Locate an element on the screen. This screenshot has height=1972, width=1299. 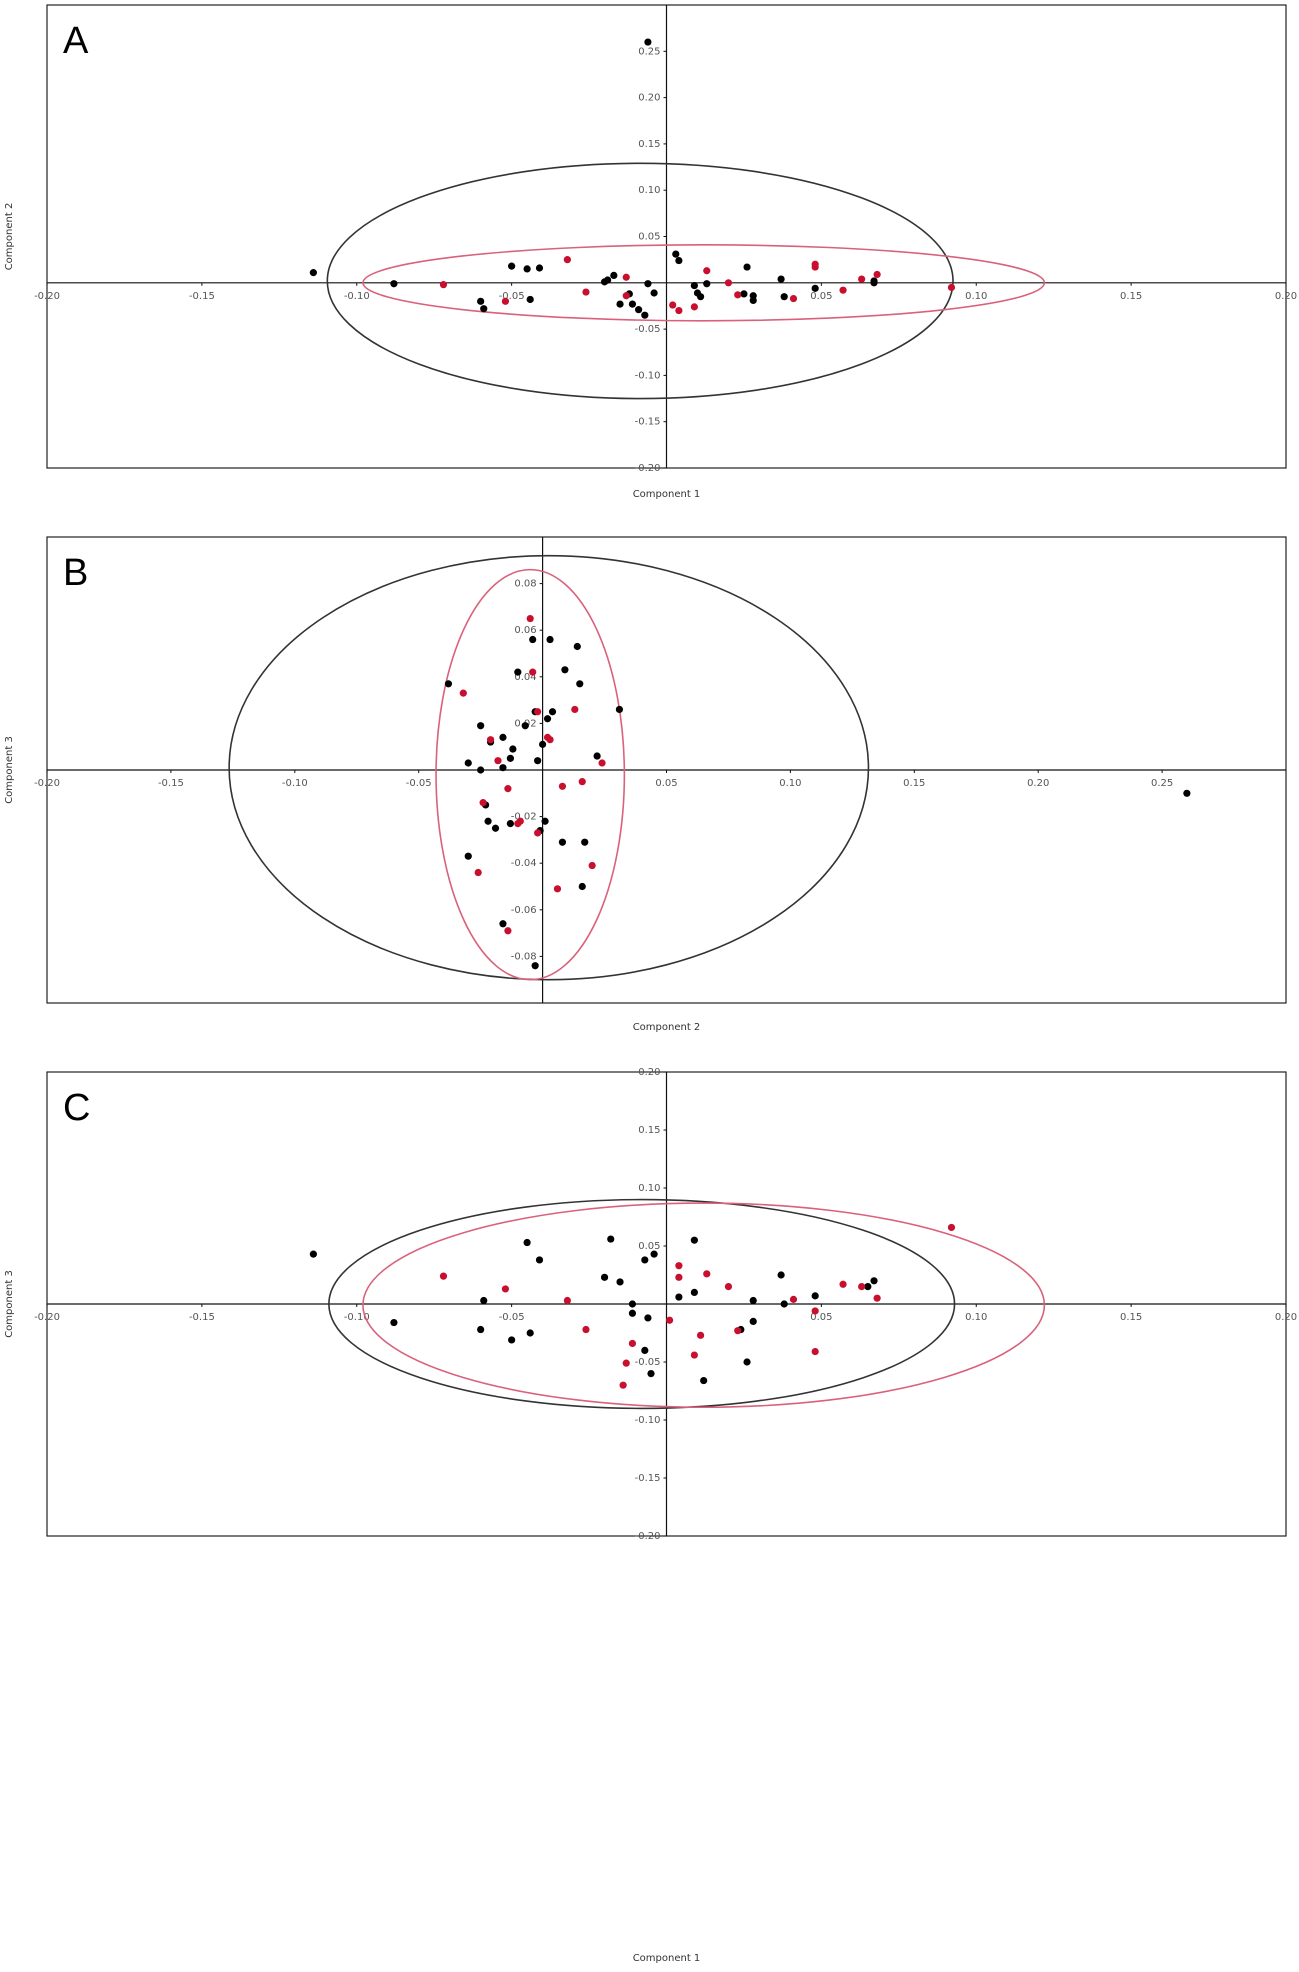
x-tick-label: -0.15 is located at coordinates (202, 1317).